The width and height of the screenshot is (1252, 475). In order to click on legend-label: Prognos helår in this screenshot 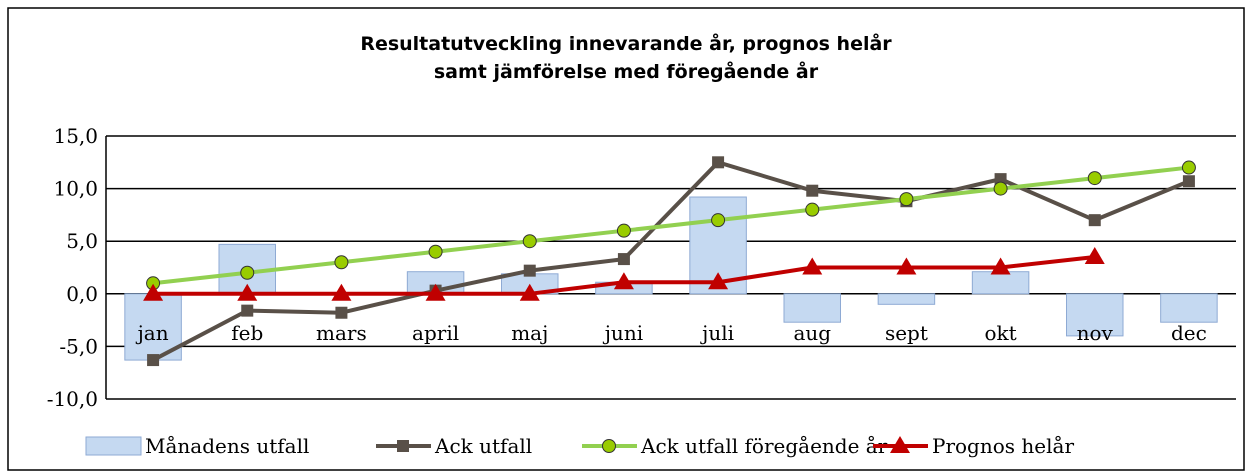, I will do `click(1003, 446)`.